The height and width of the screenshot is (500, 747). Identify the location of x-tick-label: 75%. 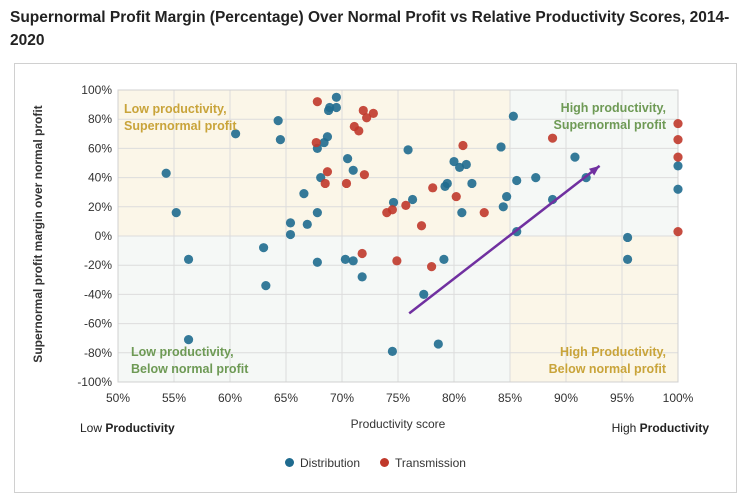
(398, 398).